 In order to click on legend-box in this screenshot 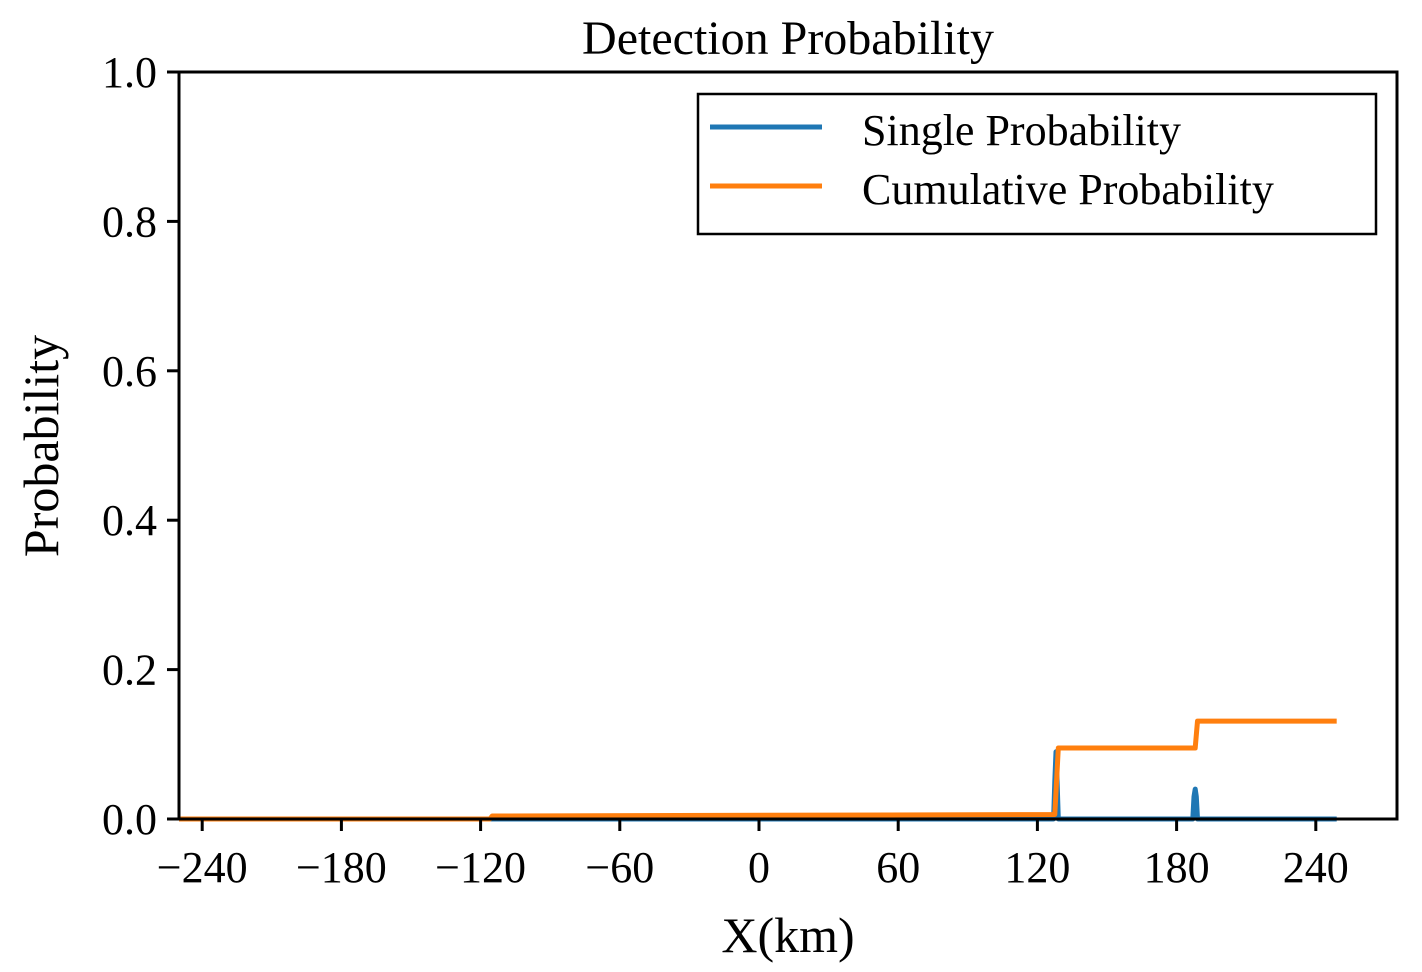, I will do `click(1037, 164)`.